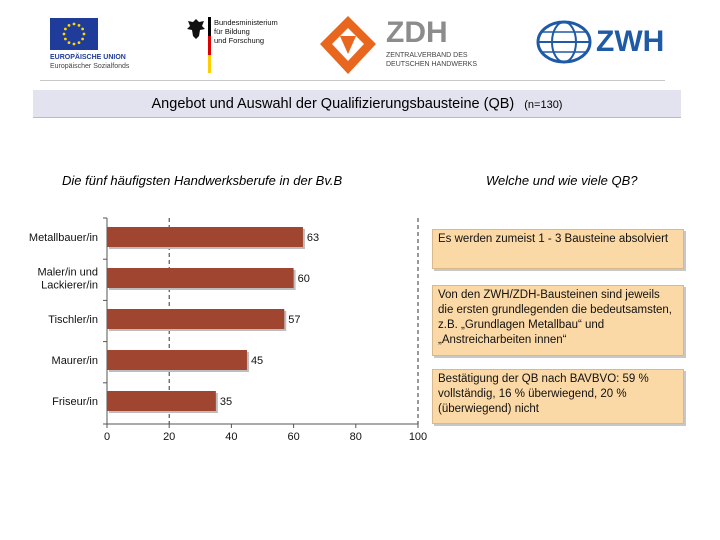 This screenshot has height=540, width=720. I want to click on zdh-title: ZDH, so click(417, 32).